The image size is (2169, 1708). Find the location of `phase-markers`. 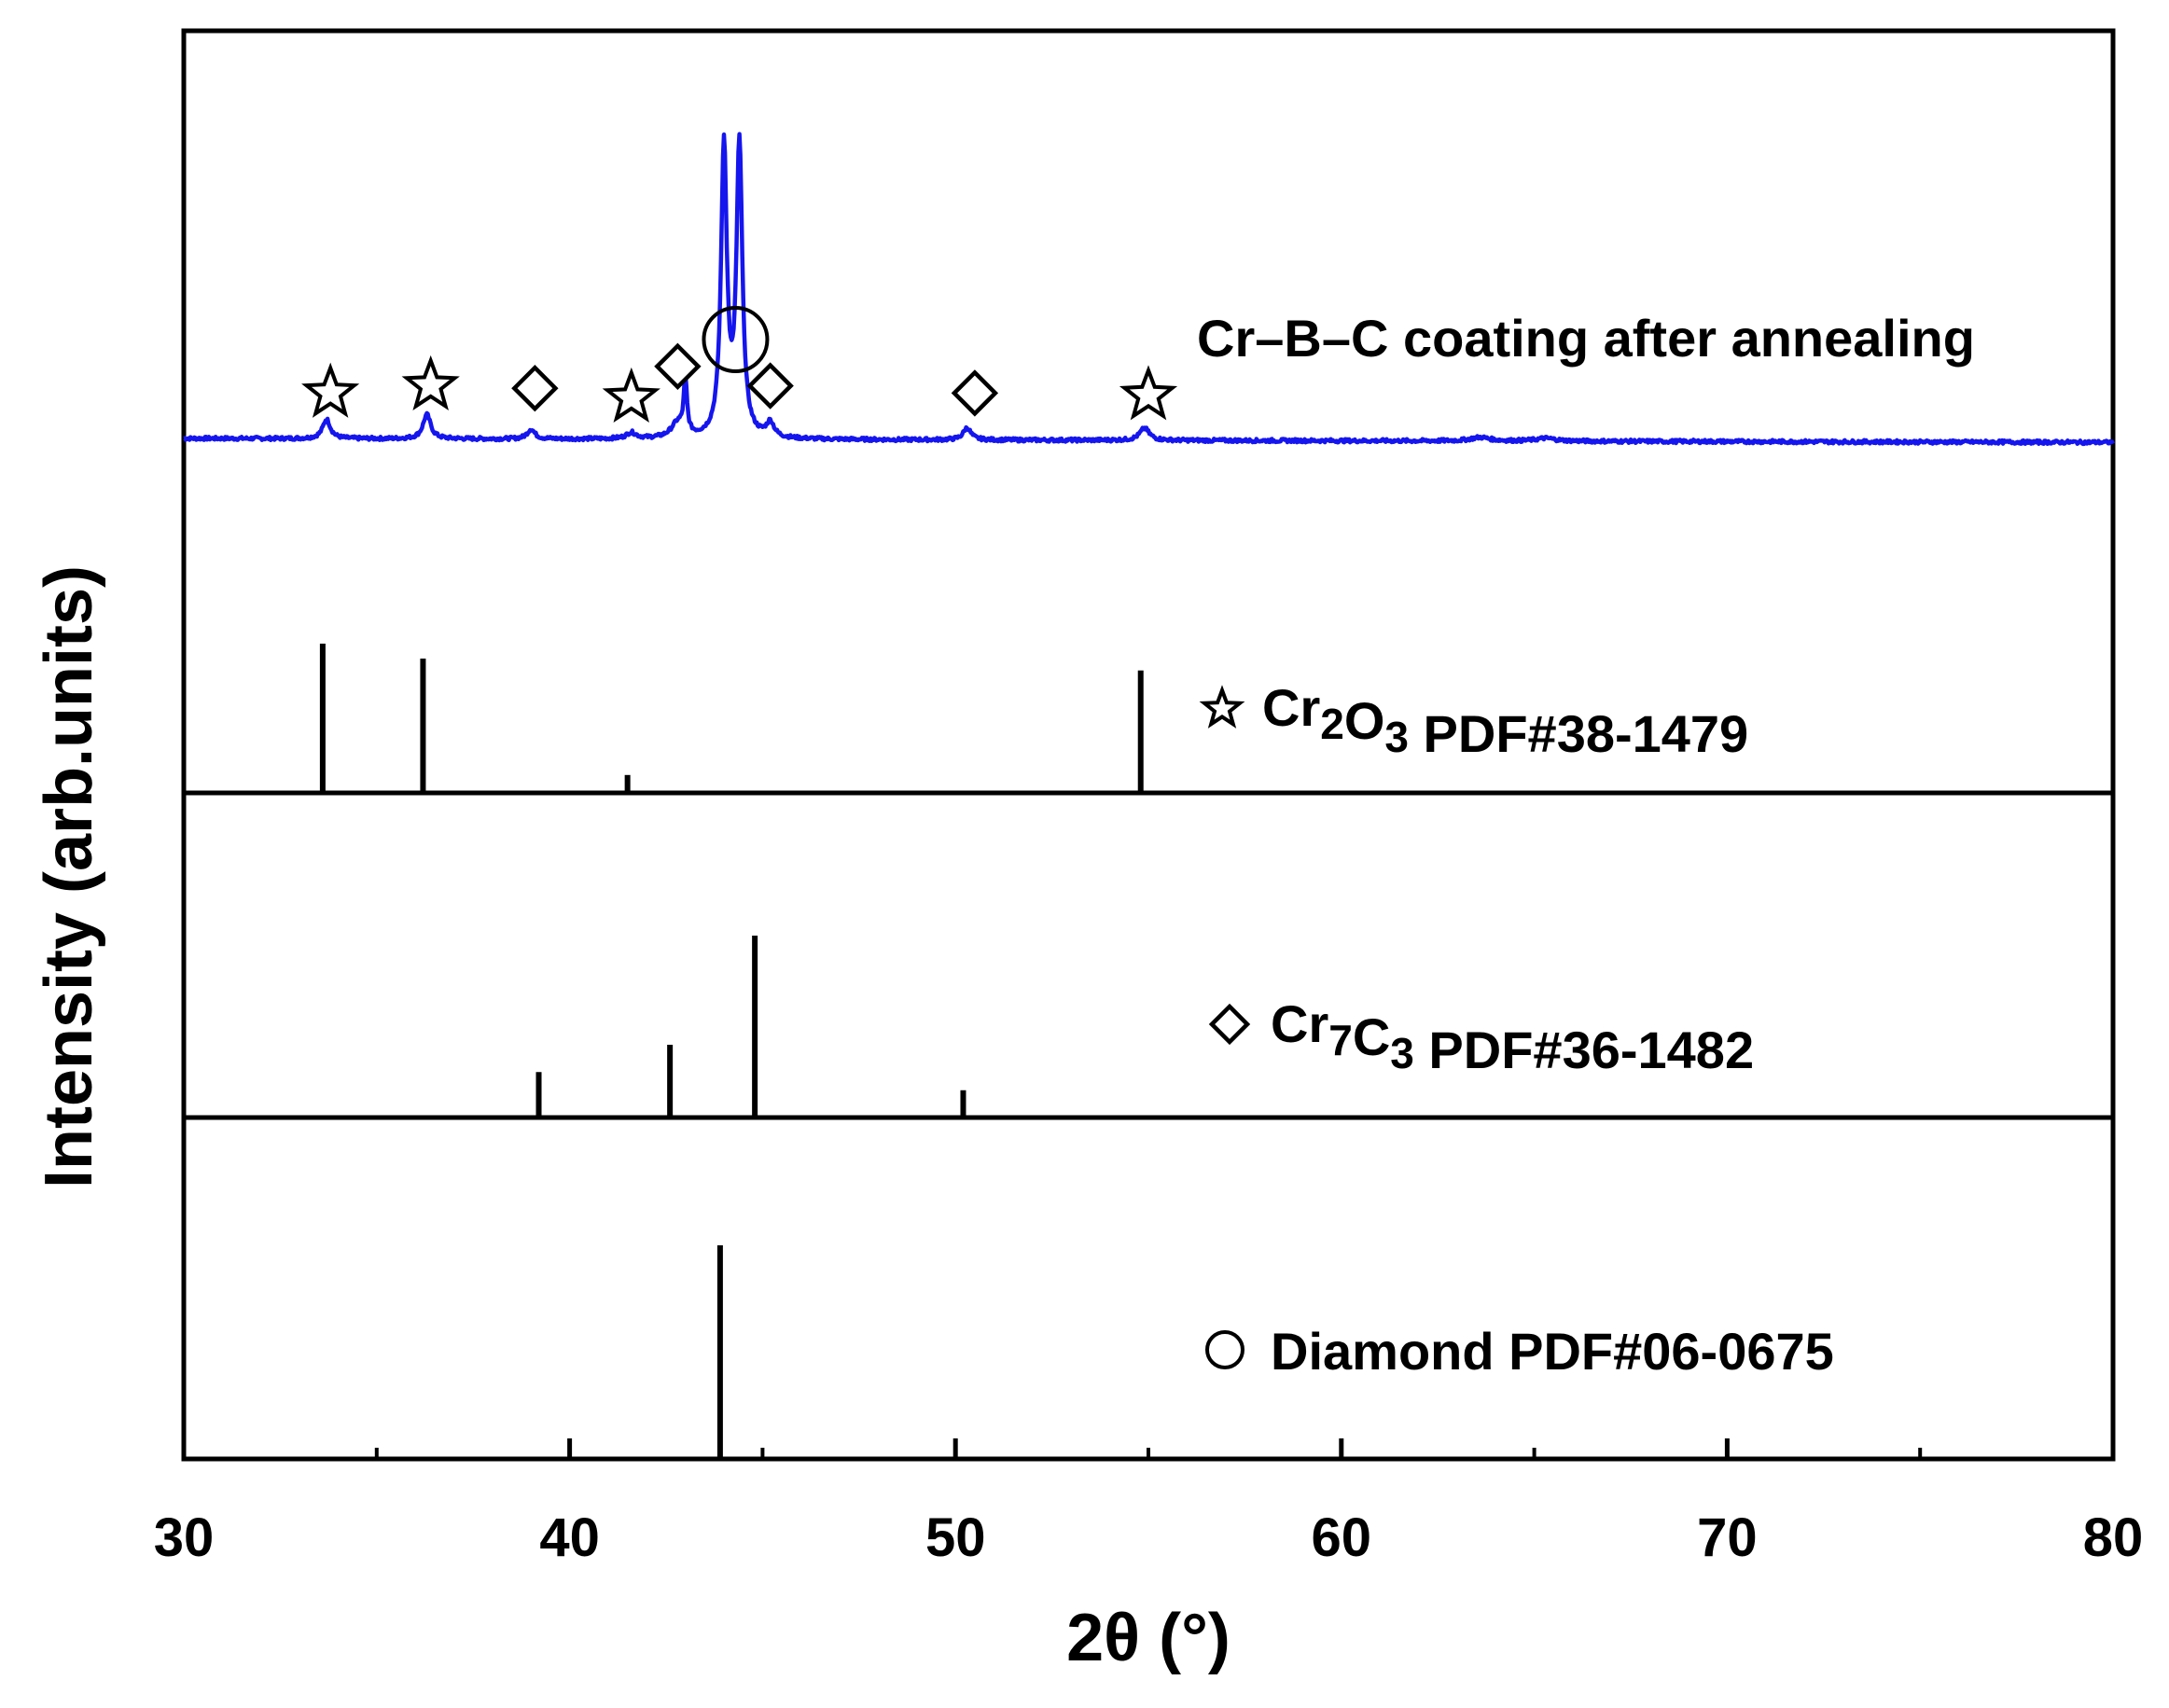

phase-markers is located at coordinates (739, 365).